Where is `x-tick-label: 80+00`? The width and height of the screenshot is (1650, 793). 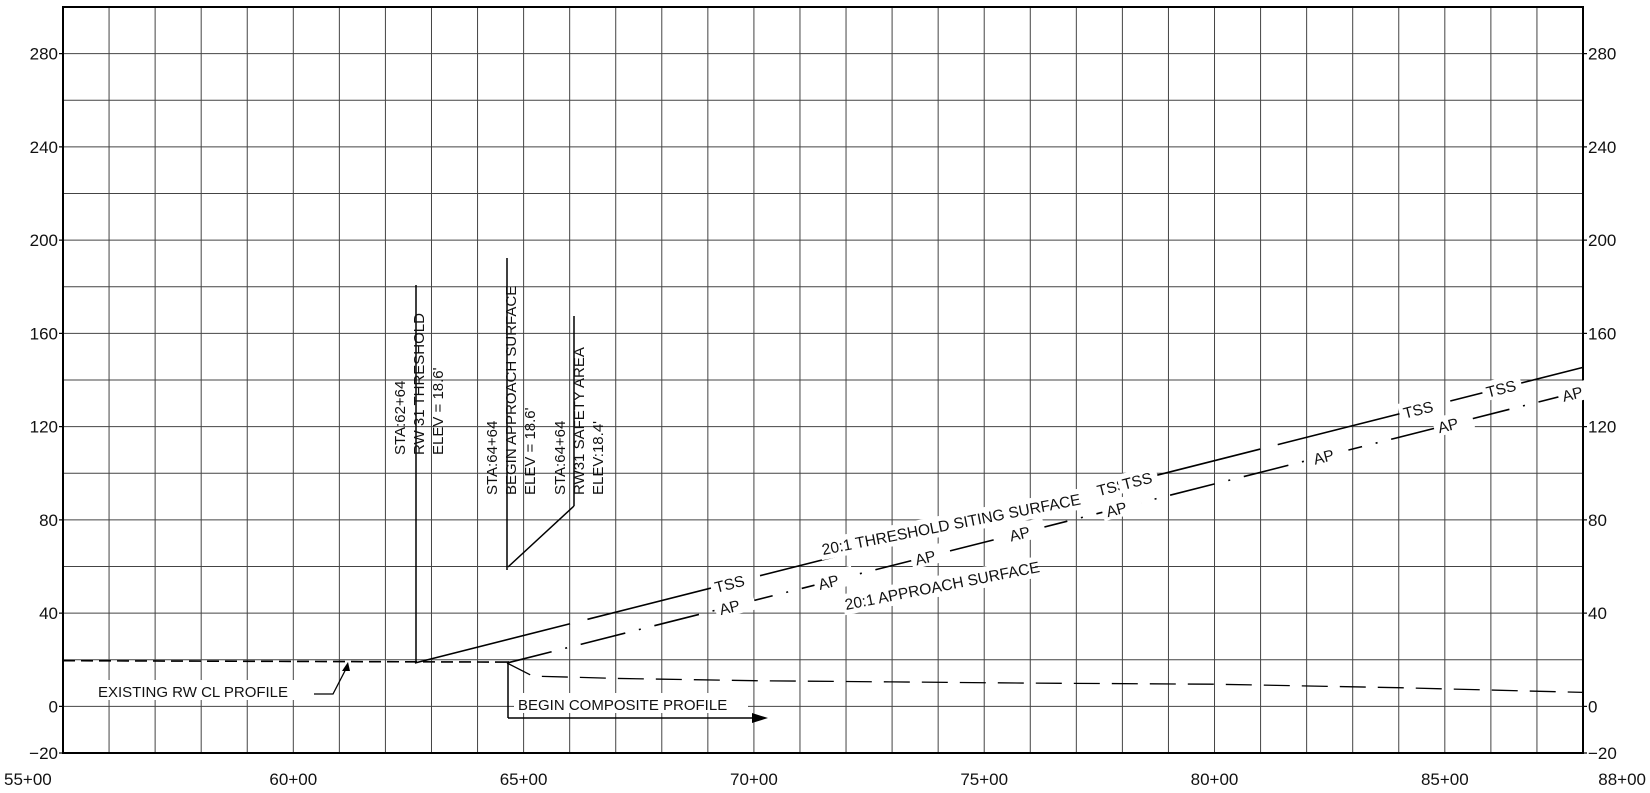 x-tick-label: 80+00 is located at coordinates (1215, 779).